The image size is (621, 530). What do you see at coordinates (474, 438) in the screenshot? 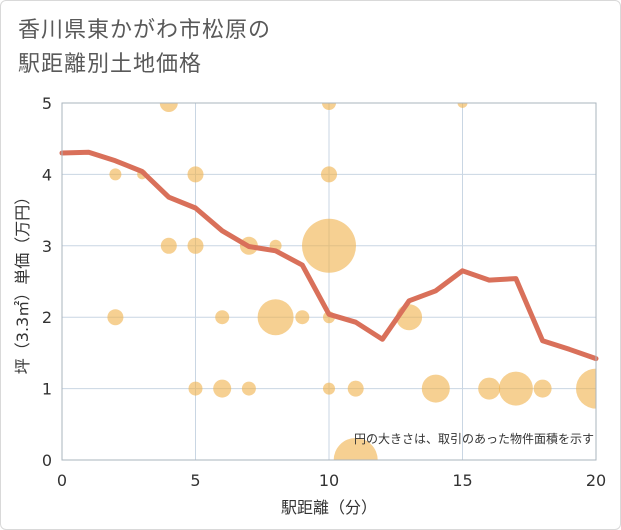
I see `bubble-size-note: 円の大きさは、取引のあった物件面積を示す` at bounding box center [474, 438].